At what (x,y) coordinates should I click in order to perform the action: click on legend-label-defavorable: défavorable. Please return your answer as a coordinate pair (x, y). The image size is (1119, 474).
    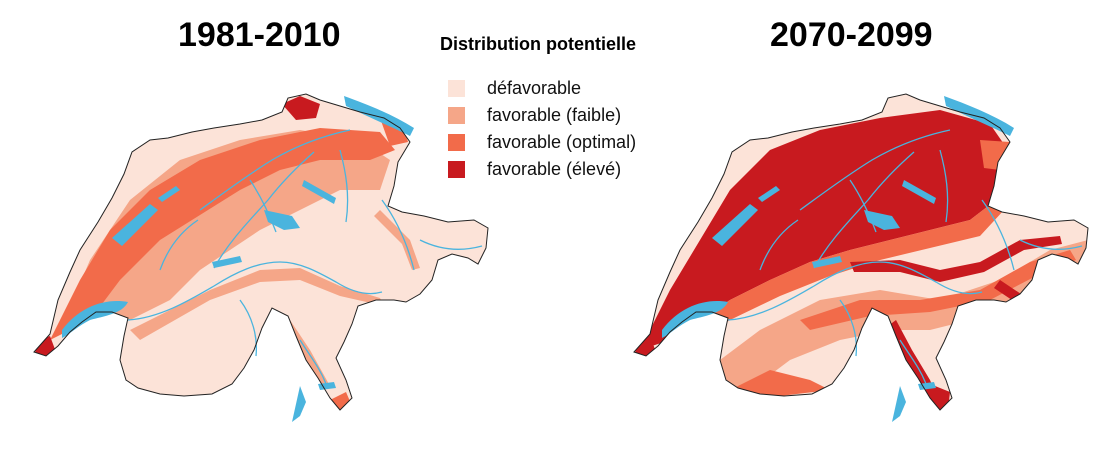
    Looking at the image, I should click on (534, 88).